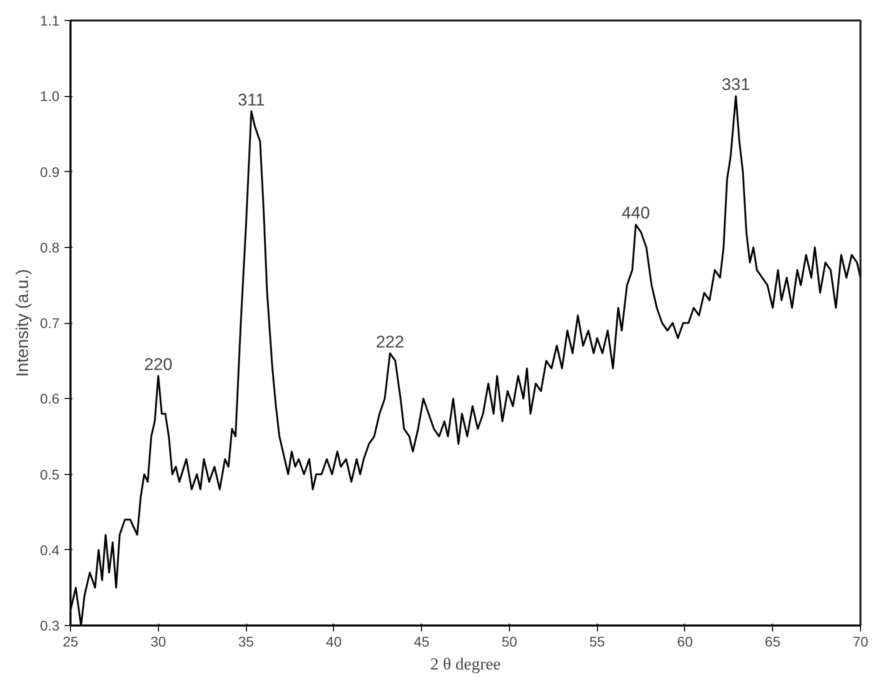  What do you see at coordinates (158, 364) in the screenshot?
I see `annotation: 220` at bounding box center [158, 364].